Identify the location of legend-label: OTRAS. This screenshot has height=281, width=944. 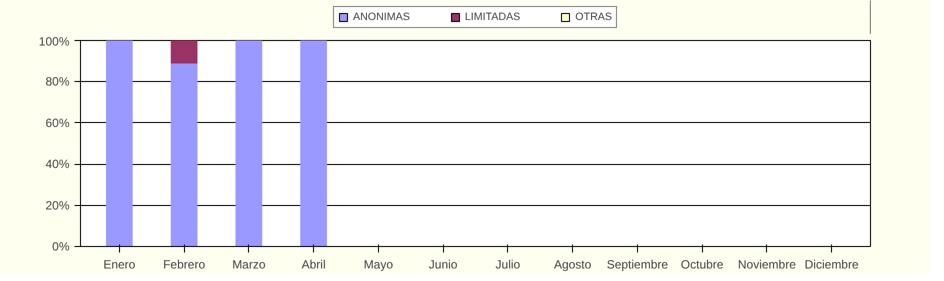
(593, 17).